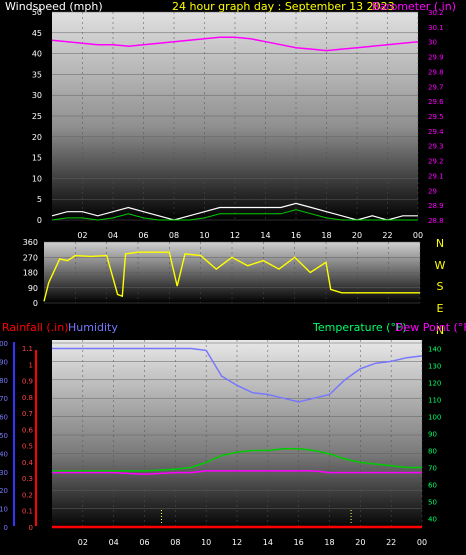 This screenshot has height=555, width=466. I want to click on barometer-y-tick: 30, so click(432, 43).